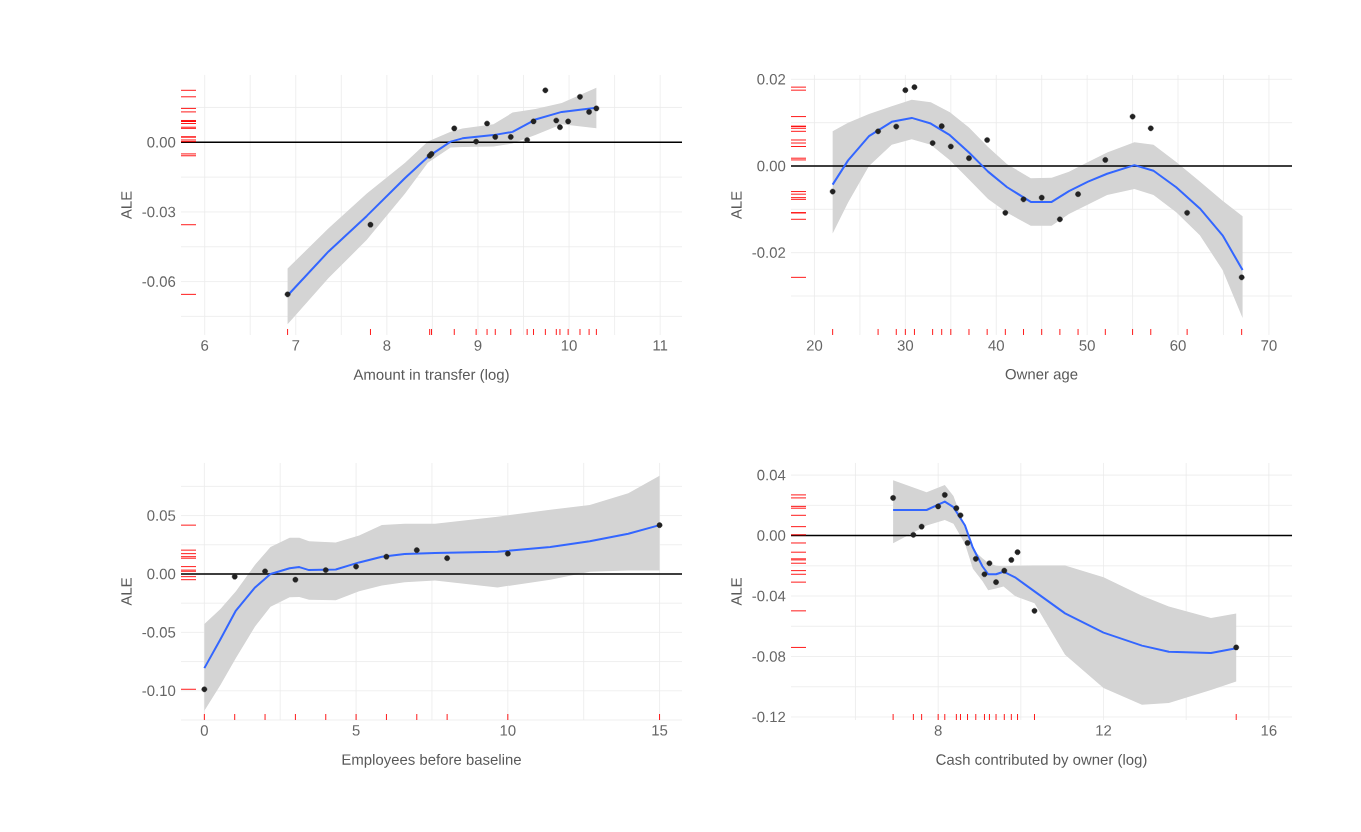 The image size is (1361, 832). Describe the element at coordinates (996, 345) in the screenshot. I see `x-tick-label: 40` at that location.